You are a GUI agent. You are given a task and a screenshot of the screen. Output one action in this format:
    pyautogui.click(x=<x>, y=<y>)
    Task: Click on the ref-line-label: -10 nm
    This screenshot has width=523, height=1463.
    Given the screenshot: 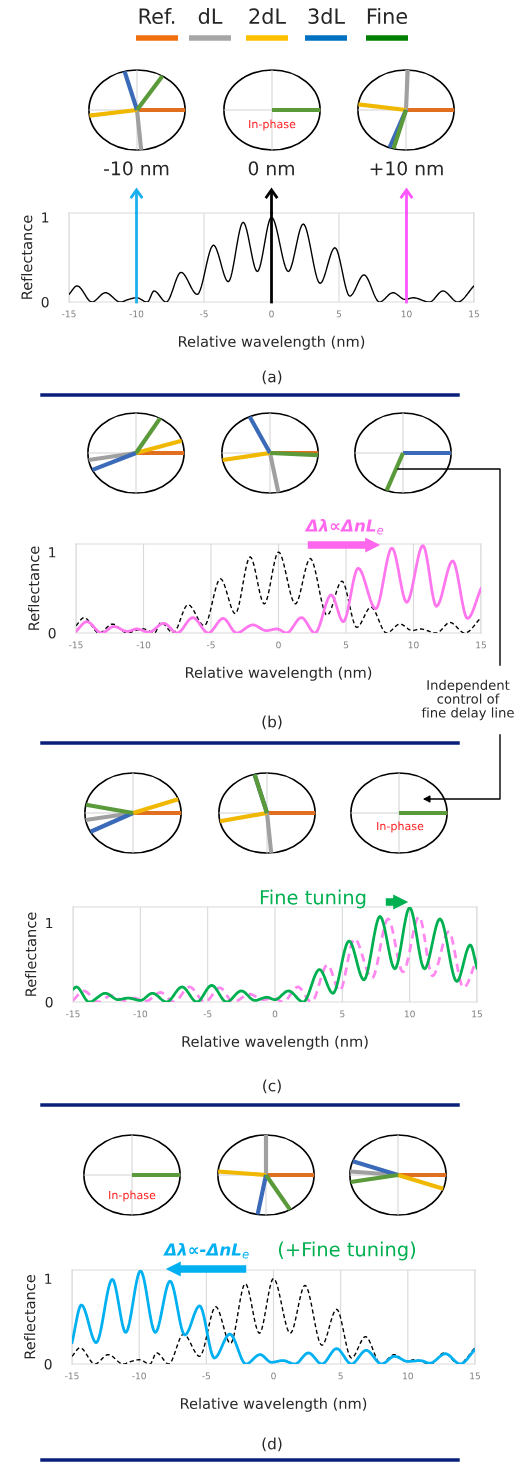 What is the action you would take?
    pyautogui.click(x=136, y=168)
    